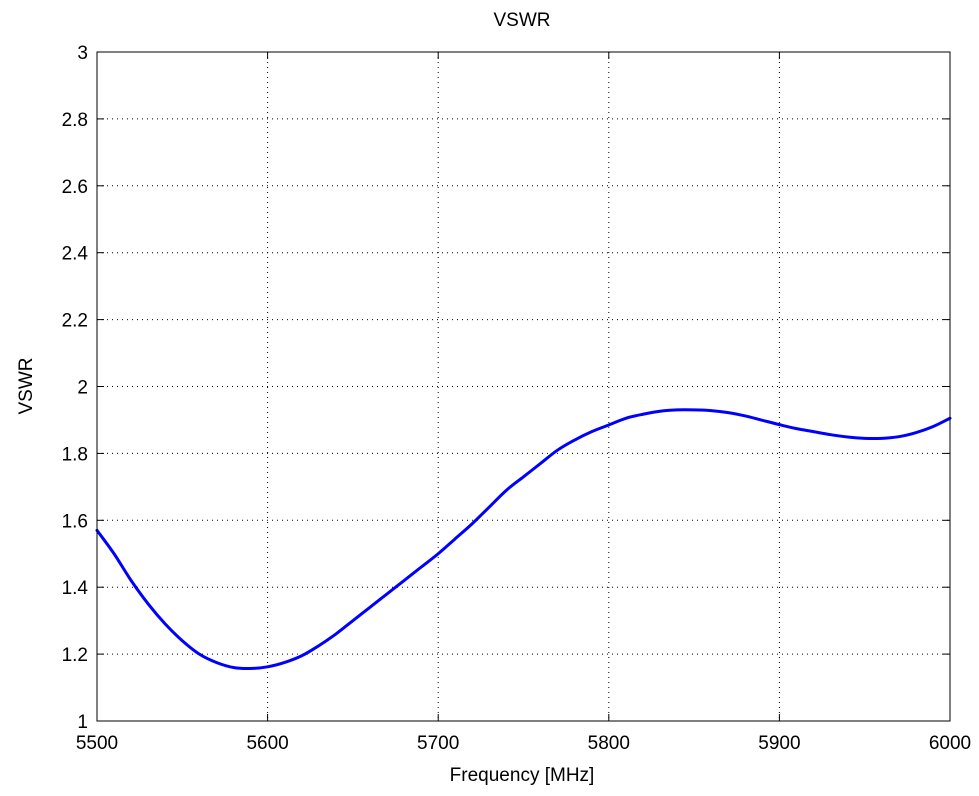 This screenshot has width=979, height=796. What do you see at coordinates (522, 775) in the screenshot?
I see `x-axis-title: Frequency [MHz]` at bounding box center [522, 775].